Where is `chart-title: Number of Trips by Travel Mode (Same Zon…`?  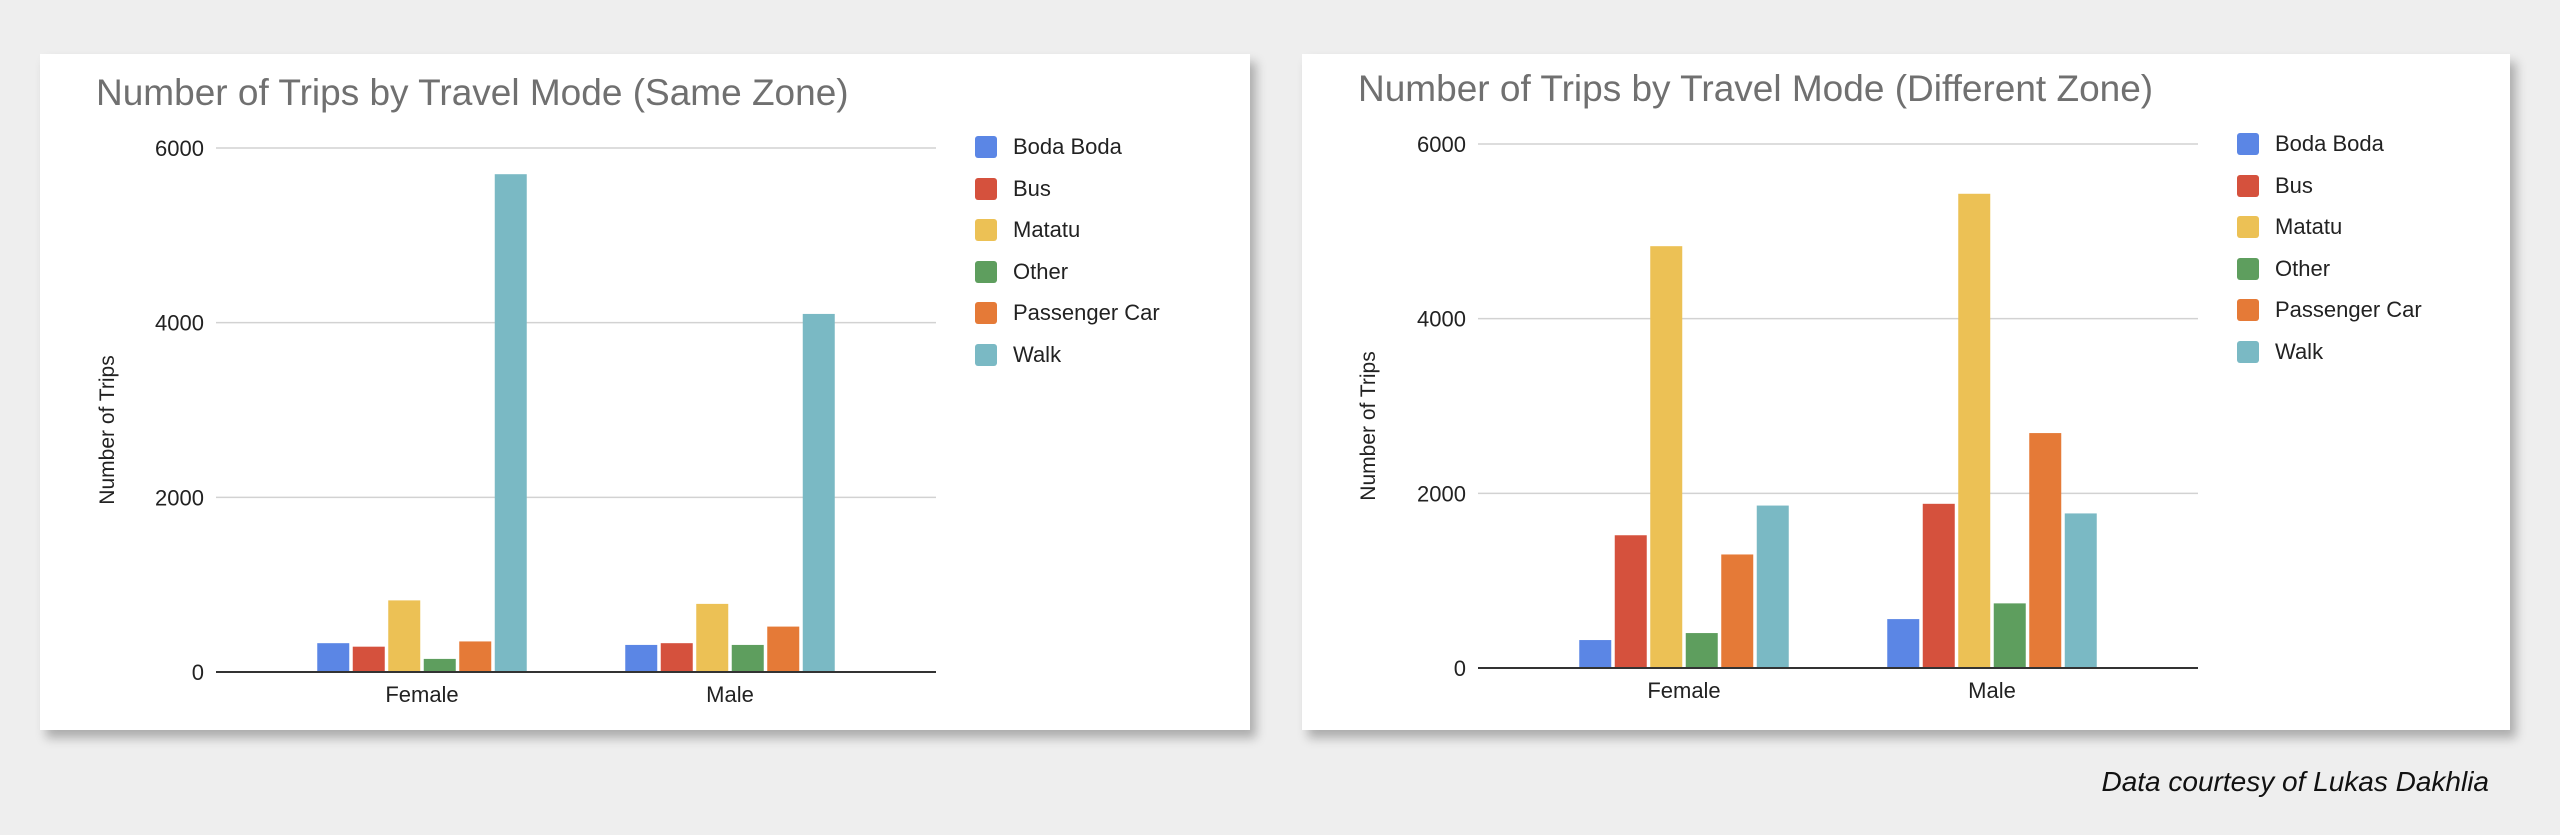
chart-title: Number of Trips by Travel Mode (Same Zon… is located at coordinates (472, 92).